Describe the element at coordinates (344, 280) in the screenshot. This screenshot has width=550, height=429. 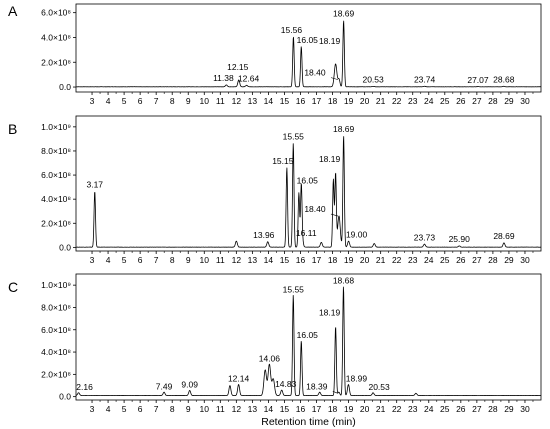
I see `peak-label: 18.68` at that location.